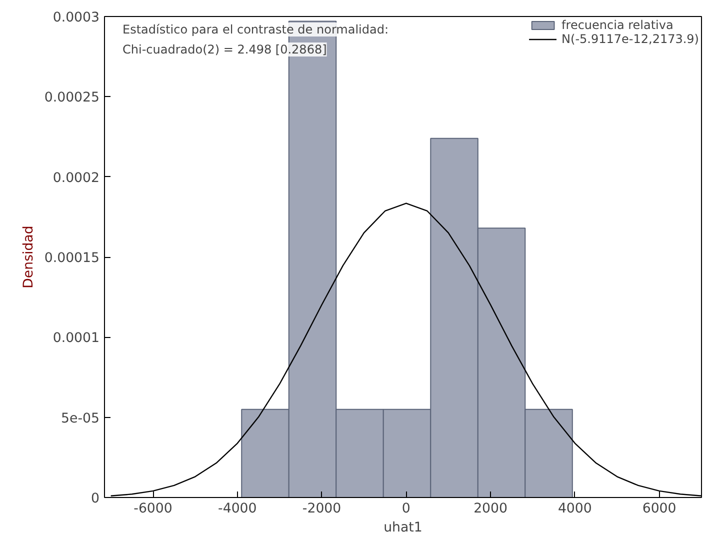  What do you see at coordinates (575, 509) in the screenshot?
I see `x-tick-label: 4000` at bounding box center [575, 509].